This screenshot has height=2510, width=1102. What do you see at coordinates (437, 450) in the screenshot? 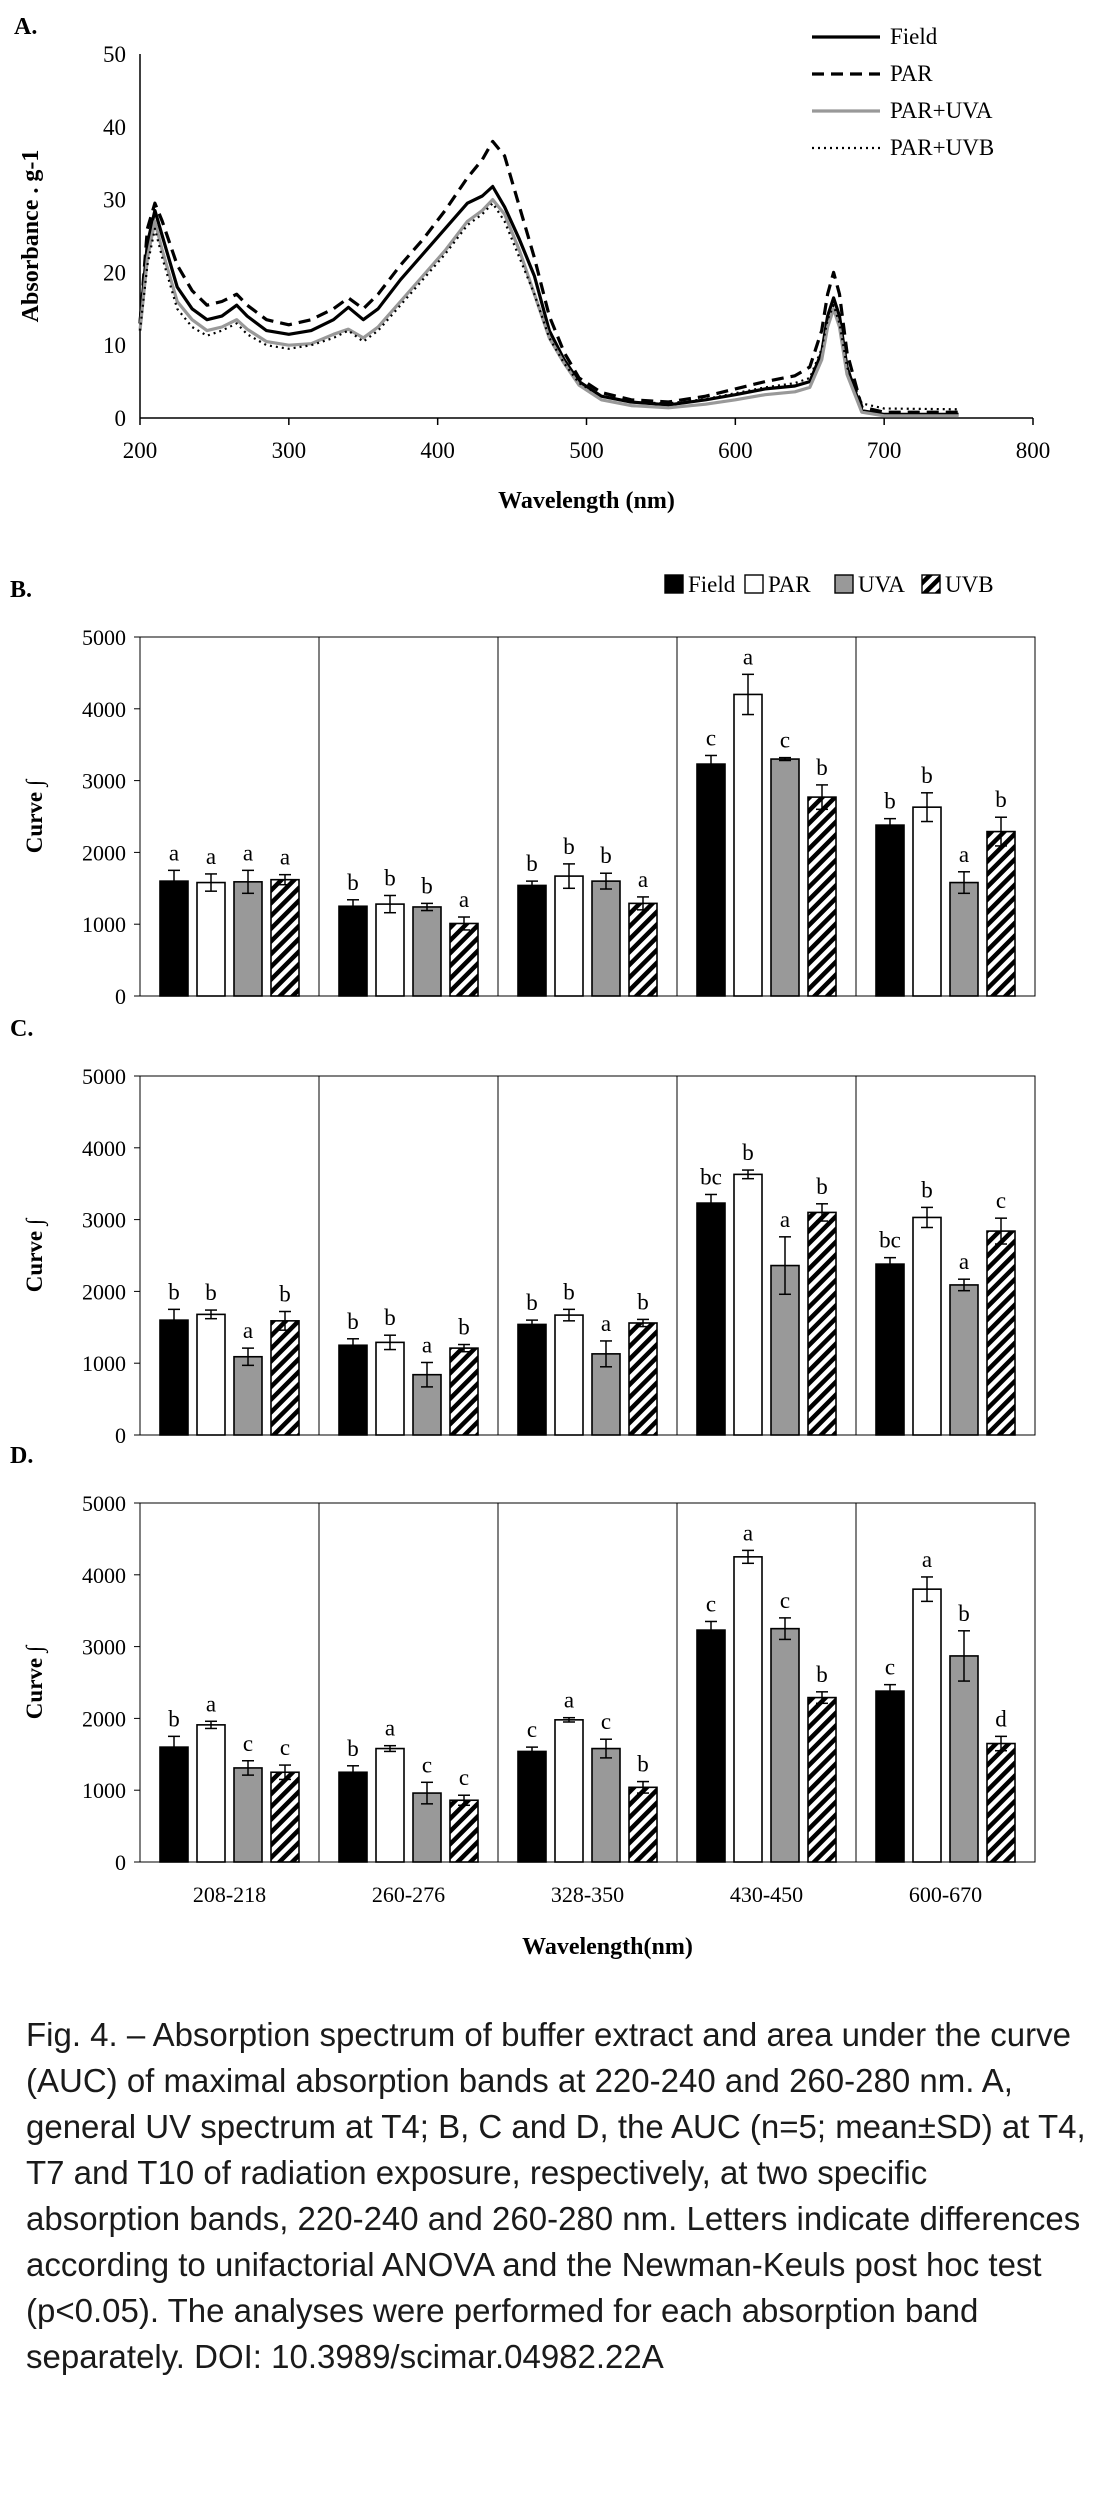
I see `x-tick-label: 400` at bounding box center [437, 450].